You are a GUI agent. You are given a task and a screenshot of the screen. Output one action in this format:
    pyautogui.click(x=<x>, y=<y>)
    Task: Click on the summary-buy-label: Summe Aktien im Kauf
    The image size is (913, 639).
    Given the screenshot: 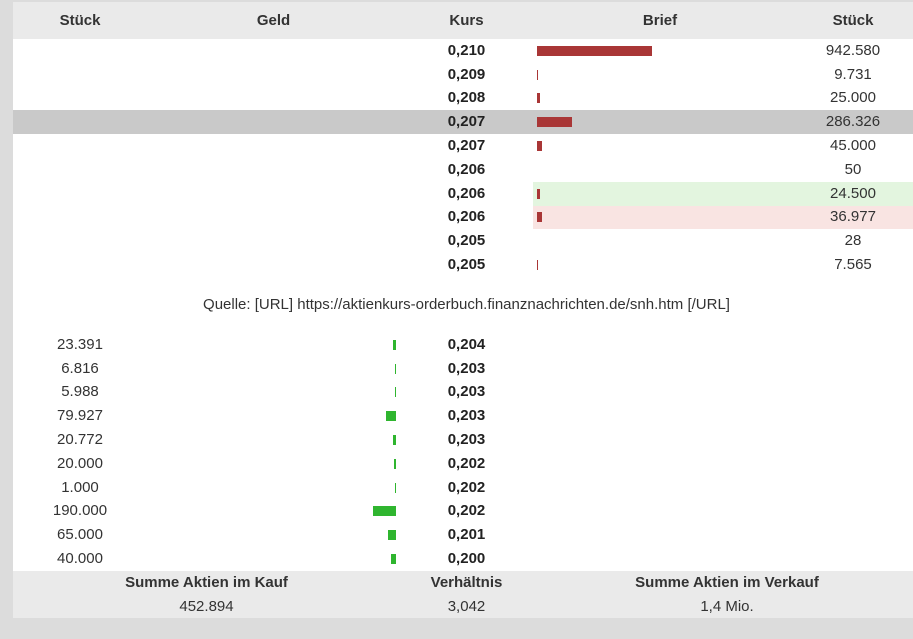 What is the action you would take?
    pyautogui.click(x=206, y=583)
    